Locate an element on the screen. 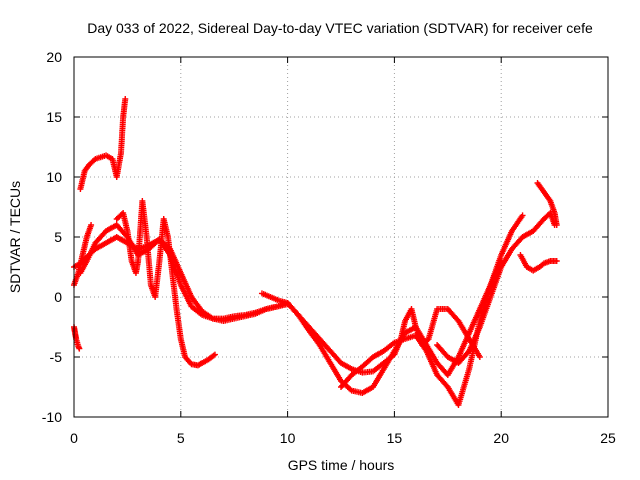 This screenshot has height=480, width=640. x-tick-label: 15 is located at coordinates (395, 438).